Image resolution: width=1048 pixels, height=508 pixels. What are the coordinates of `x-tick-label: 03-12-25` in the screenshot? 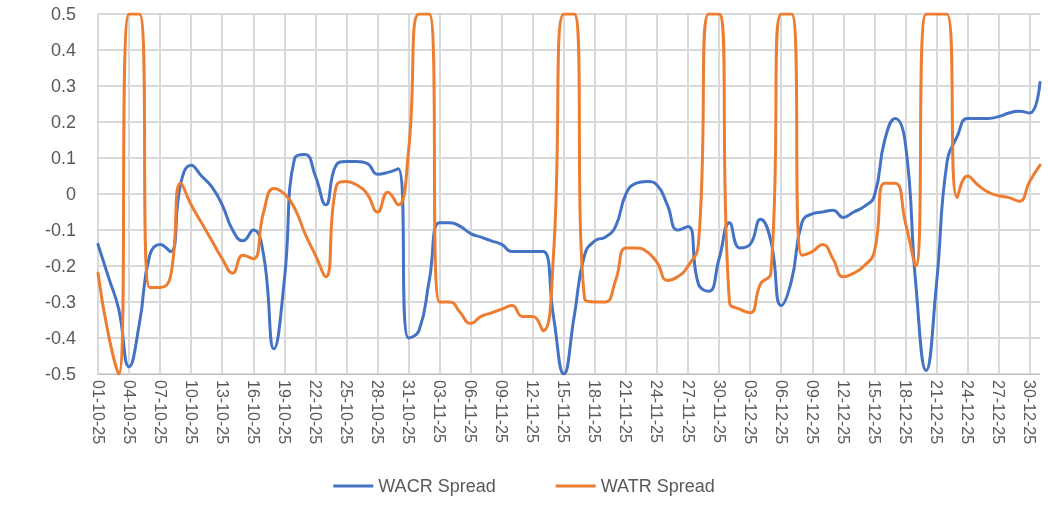 It's located at (750, 412).